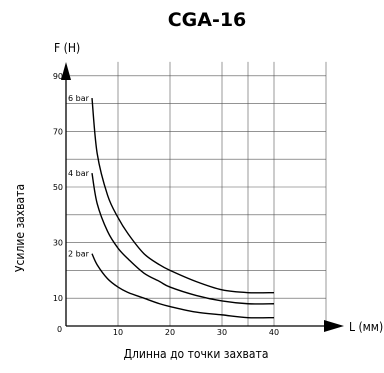 Image resolution: width=384 pixels, height=373 pixels. I want to click on series-label: 2 bar, so click(79, 254).